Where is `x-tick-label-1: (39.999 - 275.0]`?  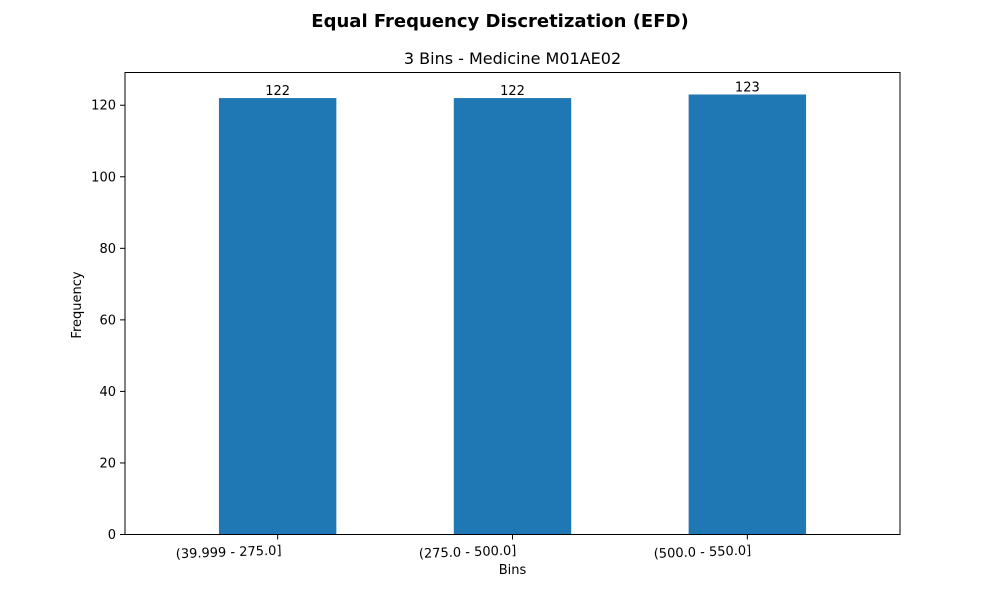
x-tick-label-1: (39.999 - 275.0] is located at coordinates (229, 553).